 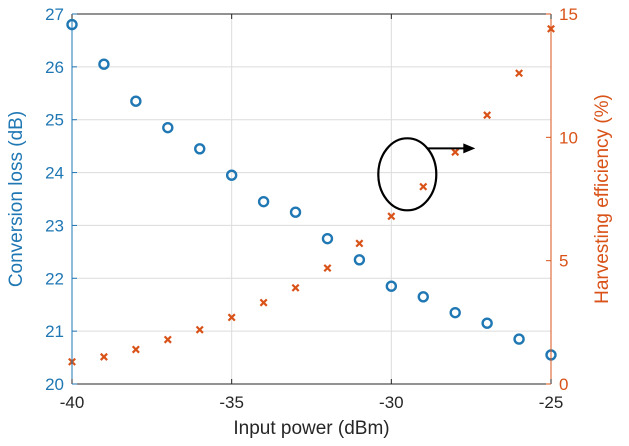 I want to click on y-right-tick-label: 15, so click(x=568, y=14).